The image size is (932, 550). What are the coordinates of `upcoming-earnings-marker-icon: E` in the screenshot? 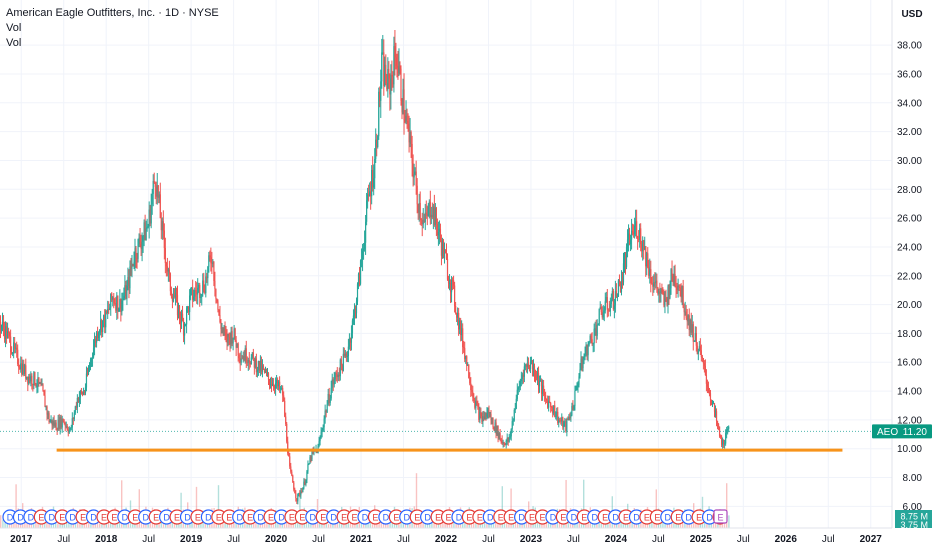 It's located at (720, 516).